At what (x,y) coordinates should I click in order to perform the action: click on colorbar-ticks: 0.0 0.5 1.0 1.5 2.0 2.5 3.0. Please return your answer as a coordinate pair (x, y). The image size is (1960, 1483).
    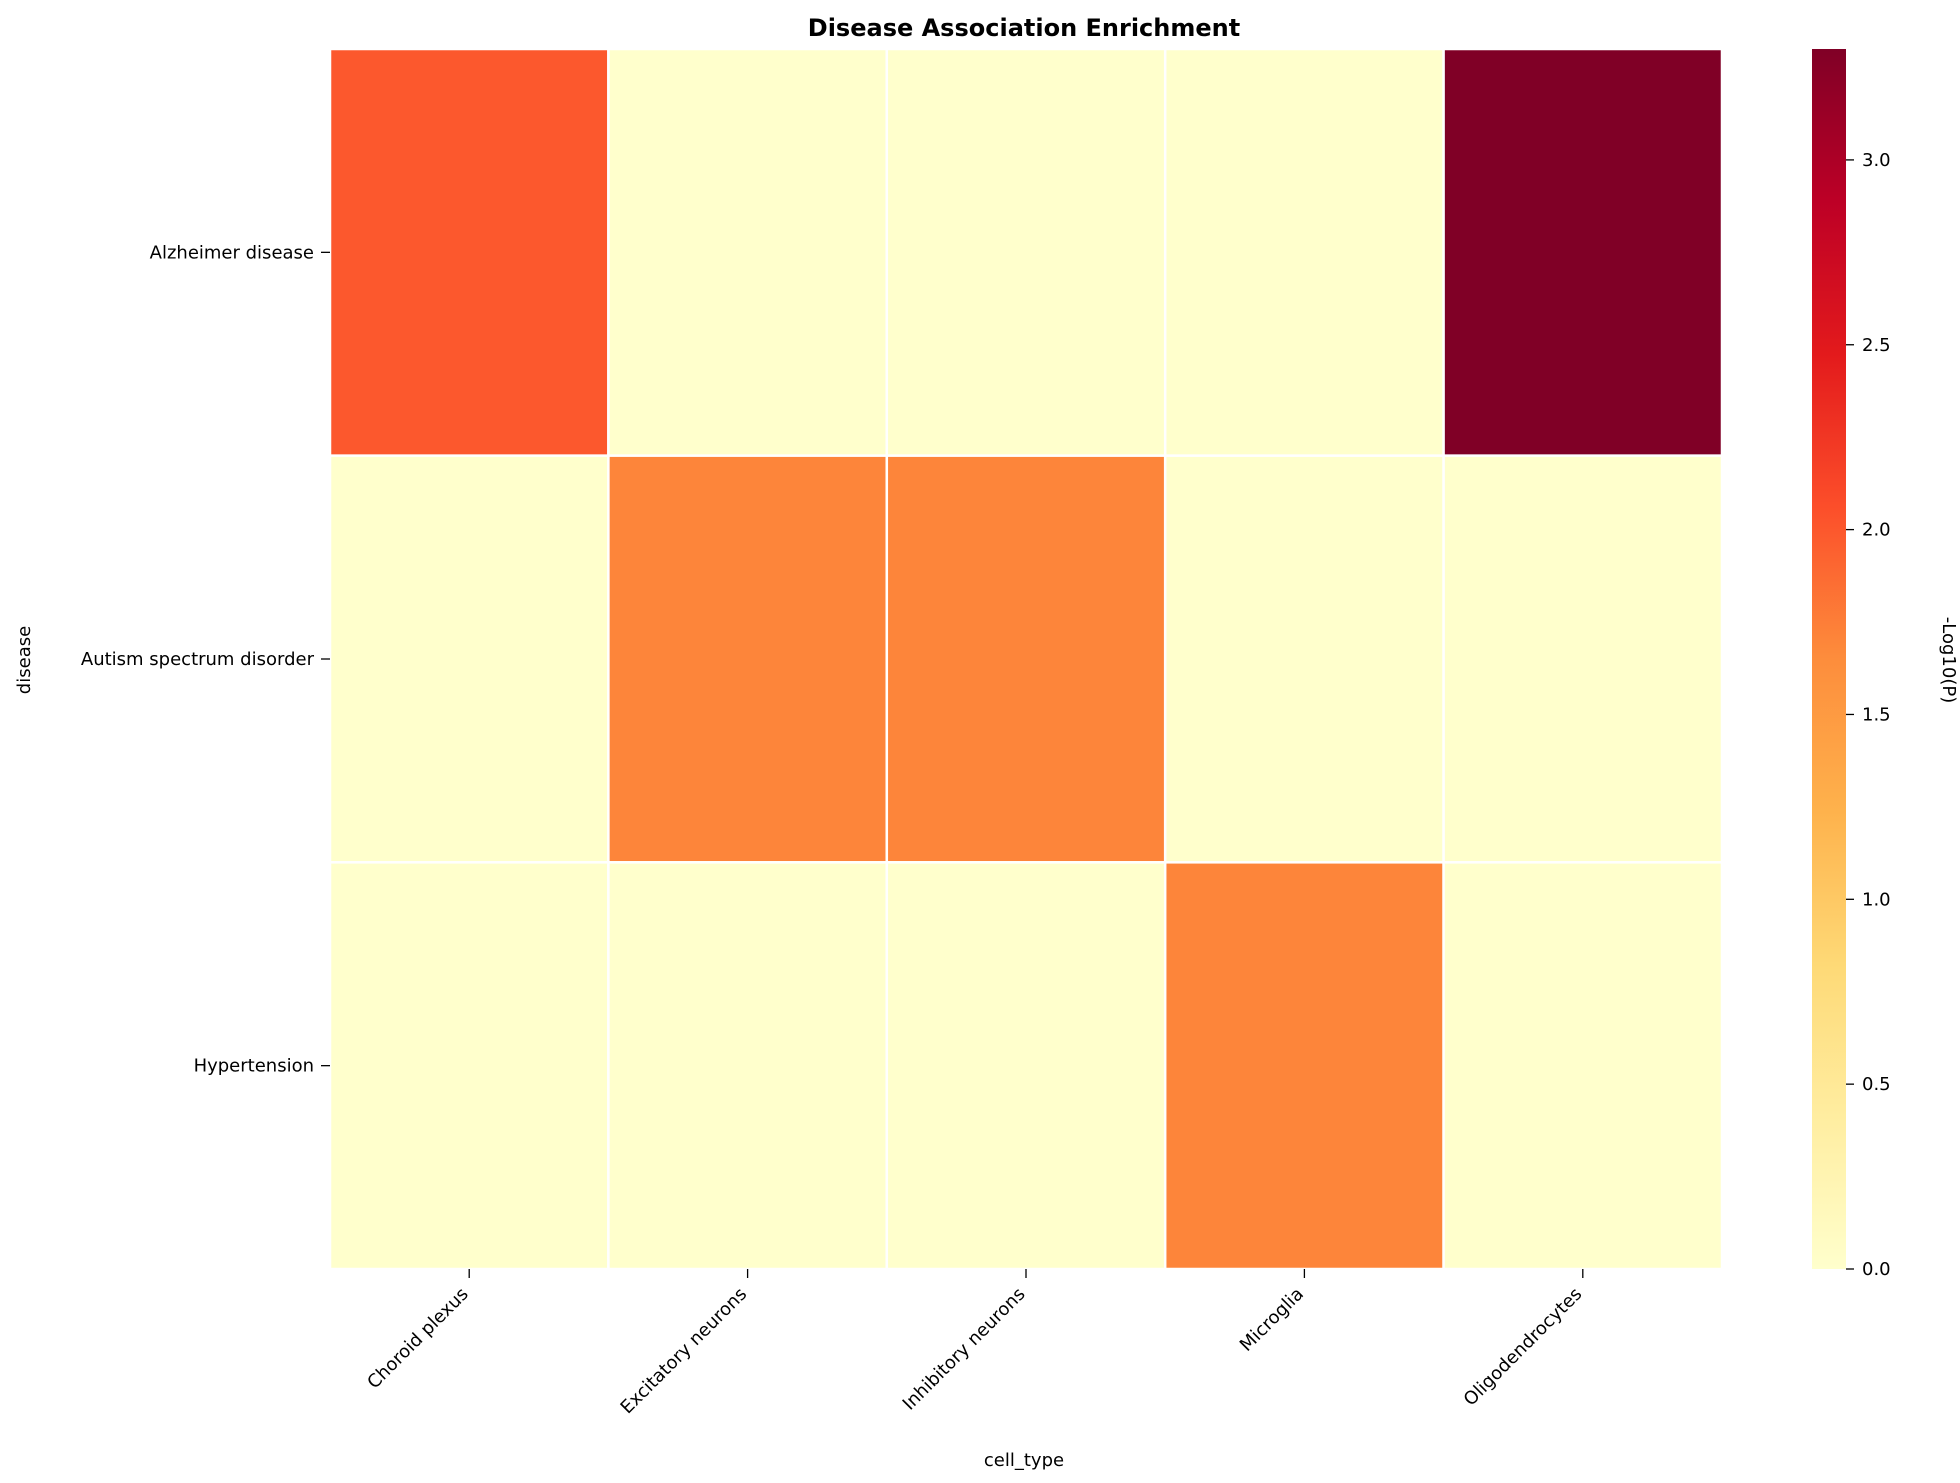
    Looking at the image, I should click on (1868, 715).